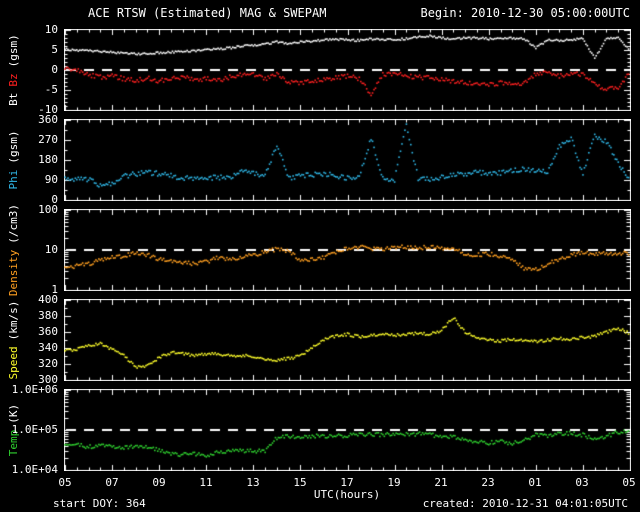 This screenshot has width=640, height=512. What do you see at coordinates (51, 179) in the screenshot?
I see `y-tick-label: 90` at bounding box center [51, 179].